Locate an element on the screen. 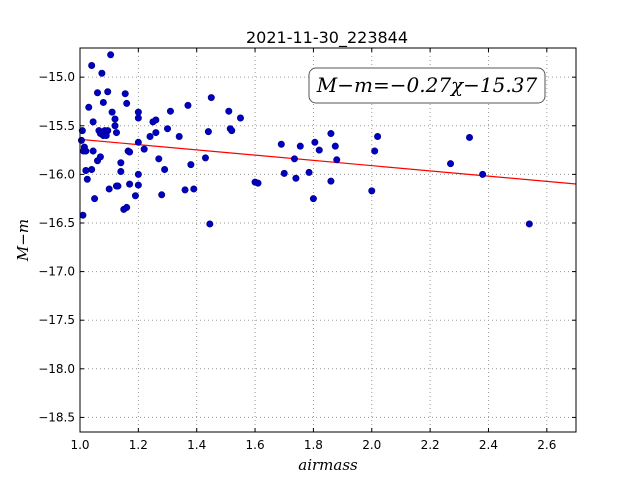 This screenshot has height=480, width=640. y-axis-title: M−m is located at coordinates (23, 240).